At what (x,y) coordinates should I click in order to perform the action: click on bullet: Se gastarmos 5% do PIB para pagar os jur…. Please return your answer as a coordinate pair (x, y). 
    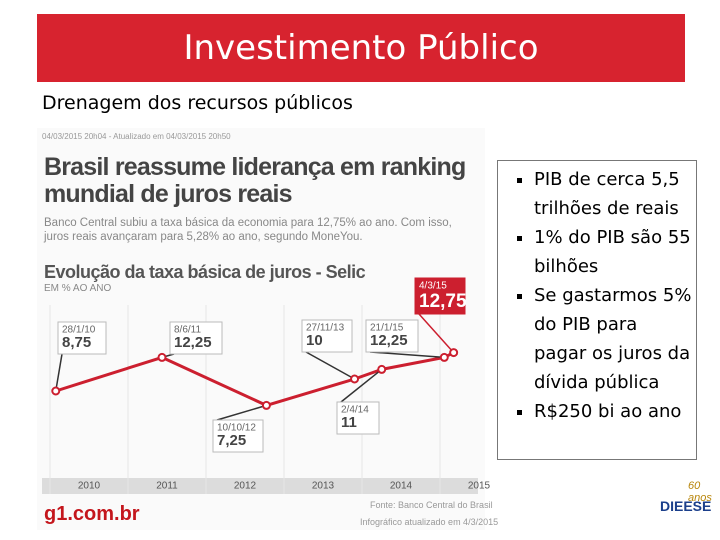
    Looking at the image, I should click on (613, 339).